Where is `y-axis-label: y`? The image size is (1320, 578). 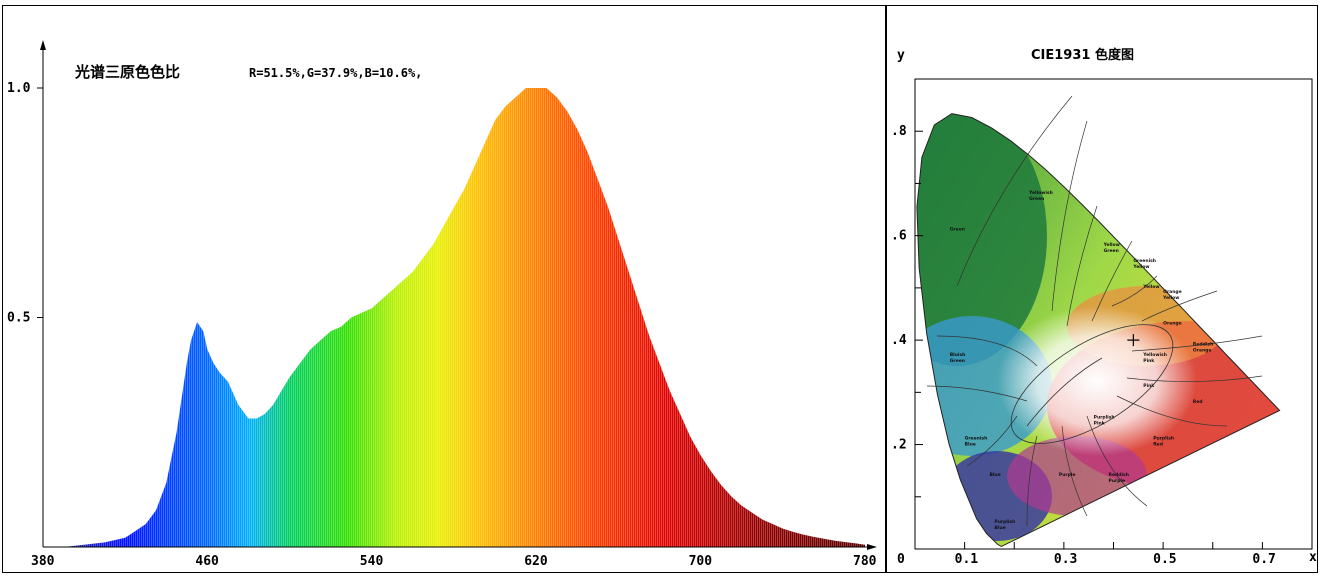 y-axis-label: y is located at coordinates (901, 55).